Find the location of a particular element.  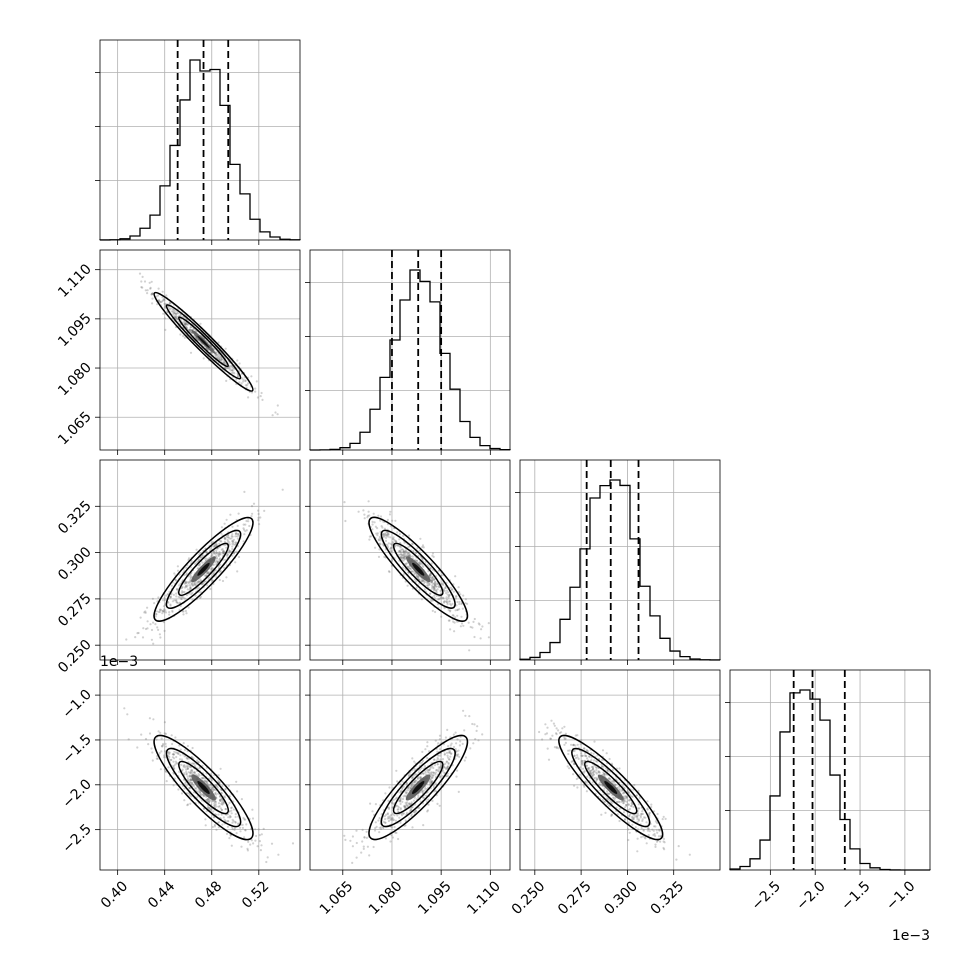

sample-points is located at coordinates (603, 796).